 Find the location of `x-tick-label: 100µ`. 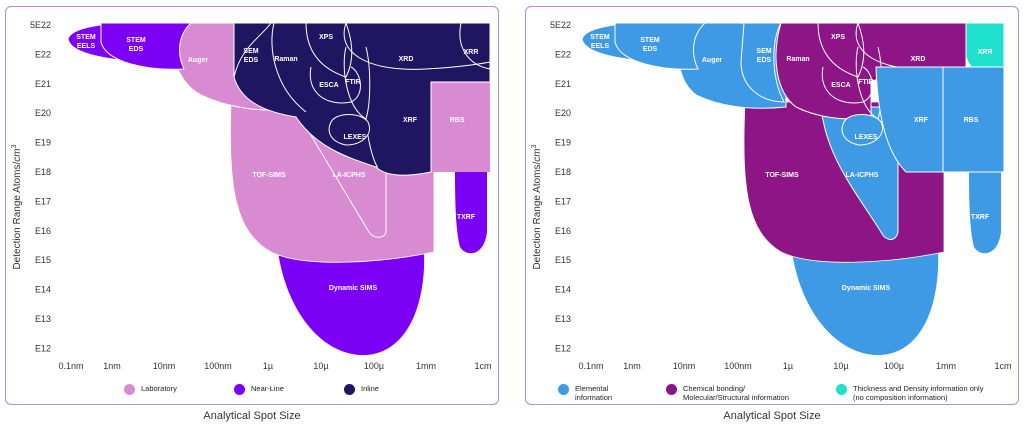

x-tick-label: 100µ is located at coordinates (374, 366).